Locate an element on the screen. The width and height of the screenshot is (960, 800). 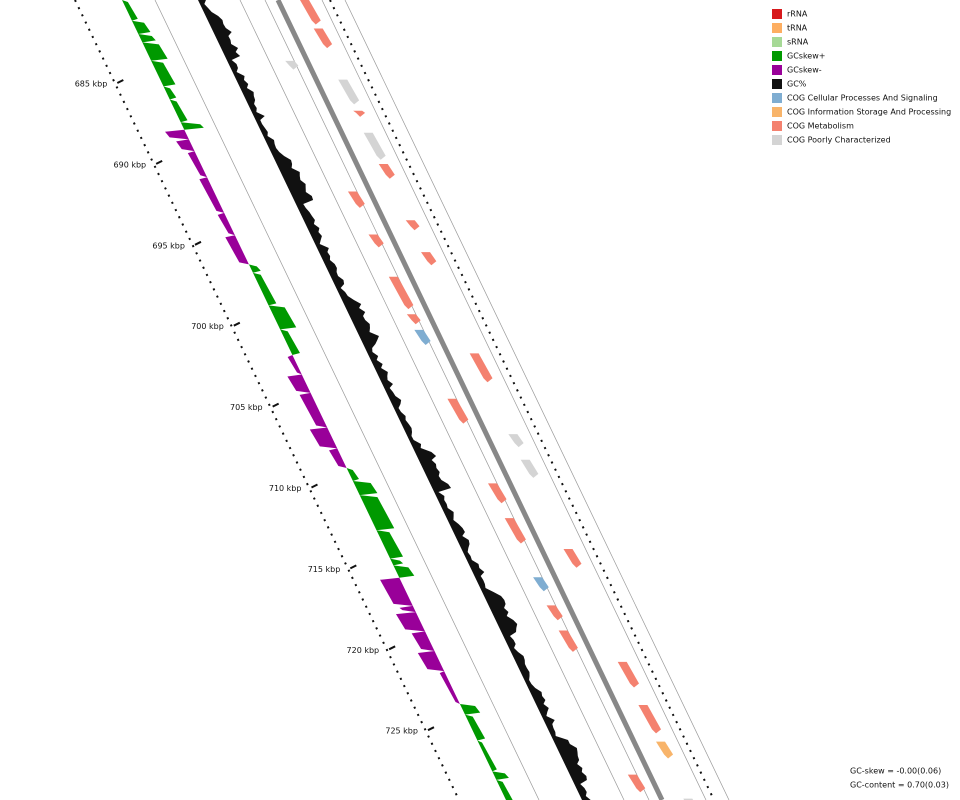
legend-label: COG Poorly Characterized is located at coordinates (839, 140).